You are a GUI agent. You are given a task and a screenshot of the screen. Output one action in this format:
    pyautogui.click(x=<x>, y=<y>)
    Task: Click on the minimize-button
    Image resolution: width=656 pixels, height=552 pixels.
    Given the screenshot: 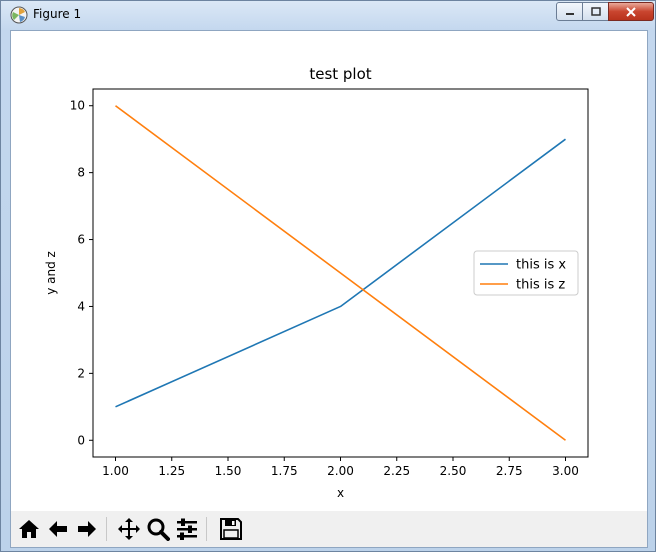 What is the action you would take?
    pyautogui.click(x=569, y=11)
    